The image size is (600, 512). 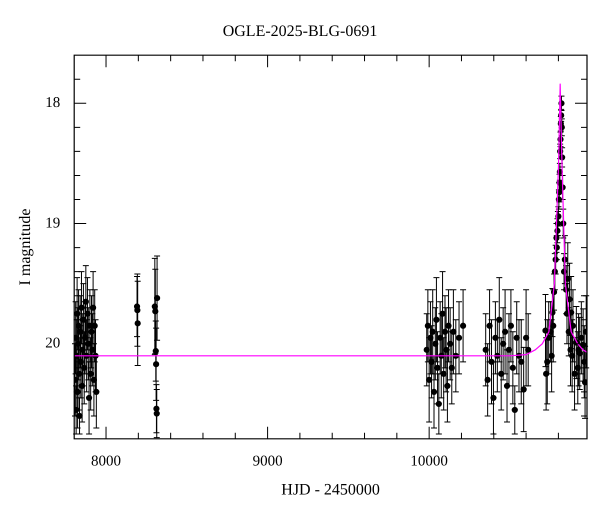 What do you see at coordinates (267, 462) in the screenshot?
I see `x-tick-label: 9000` at bounding box center [267, 462].